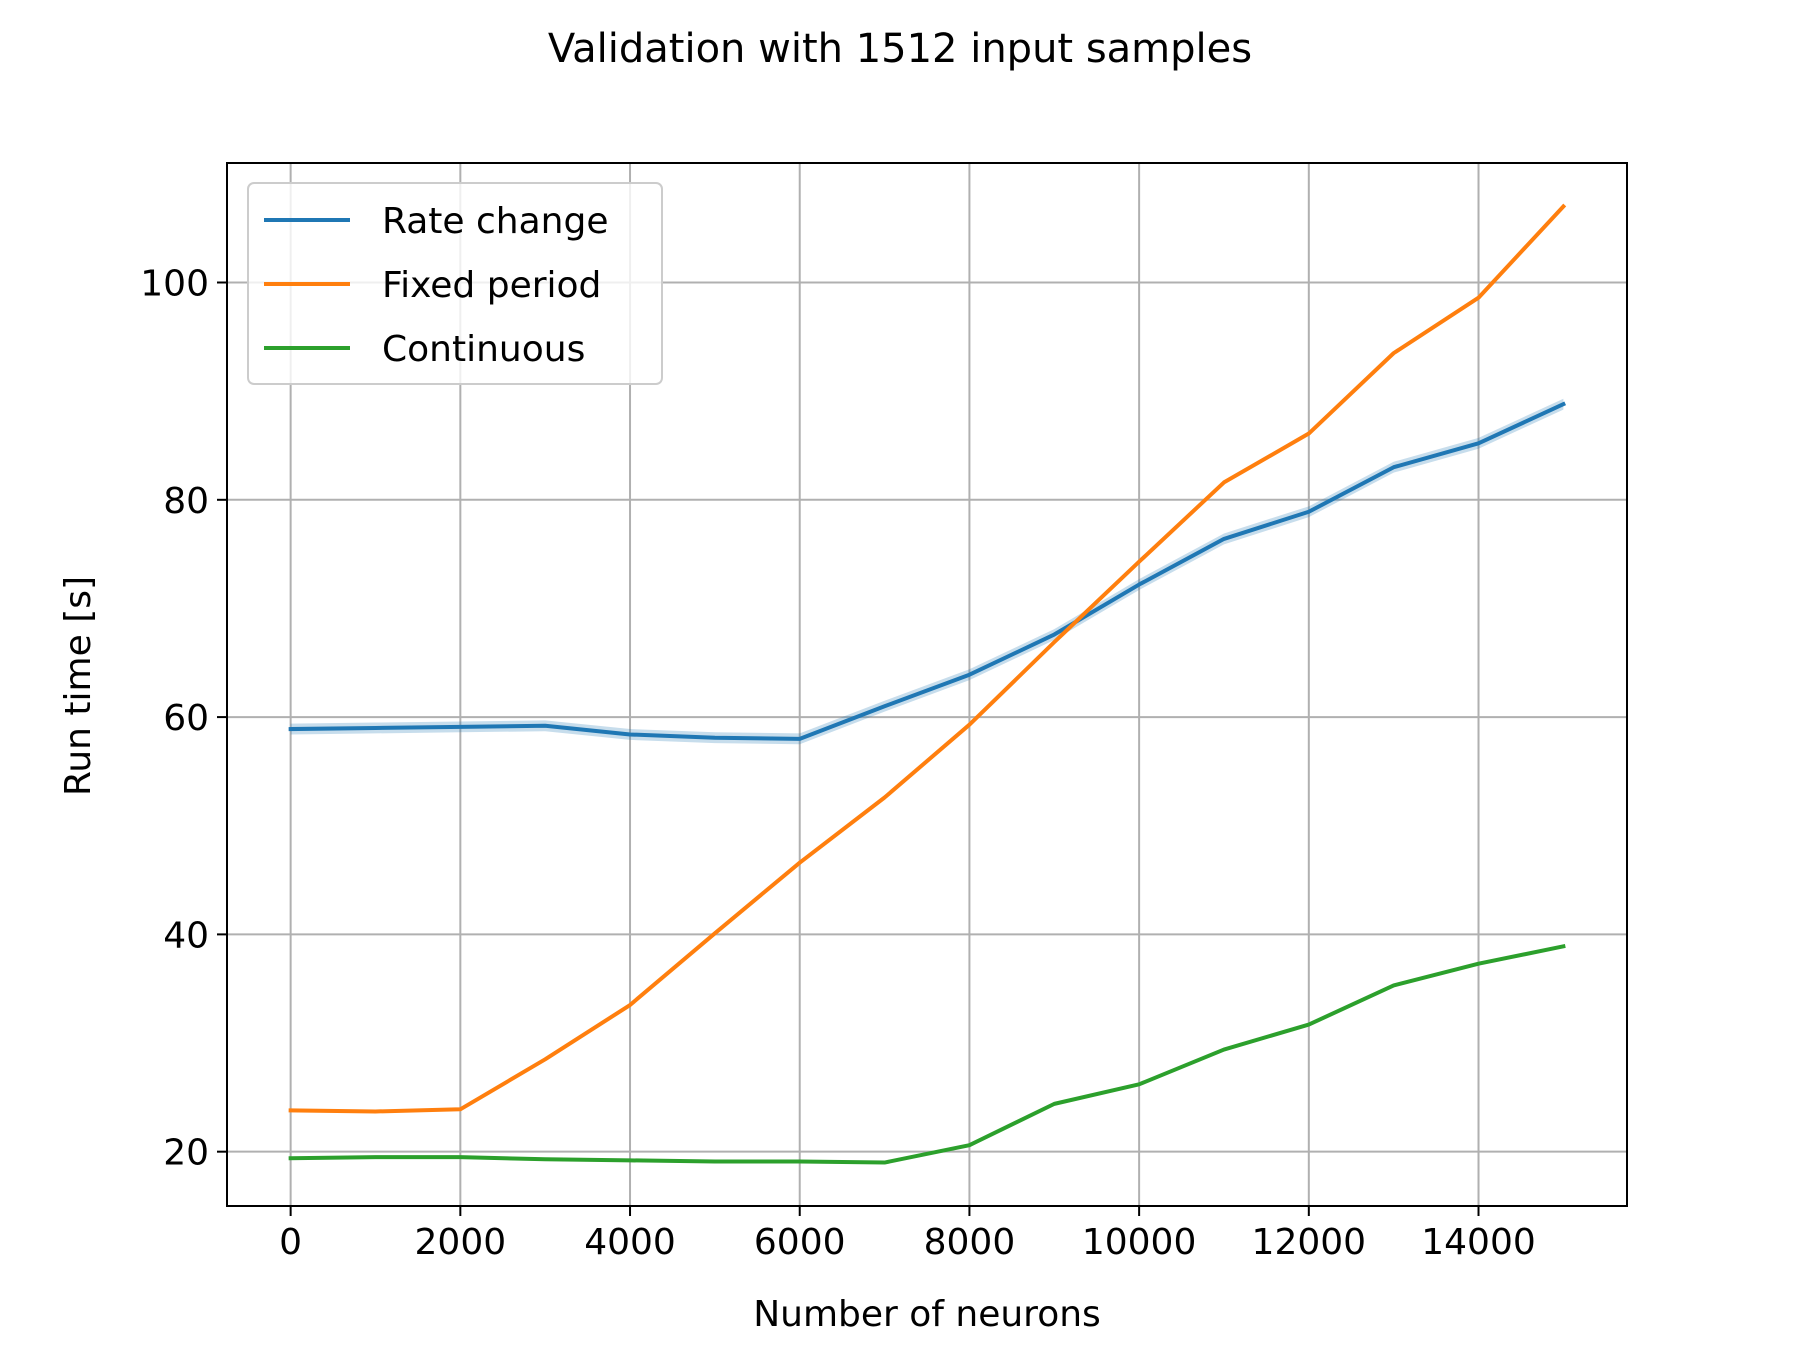  I want to click on x-tick-label: 4000, so click(630, 1242).